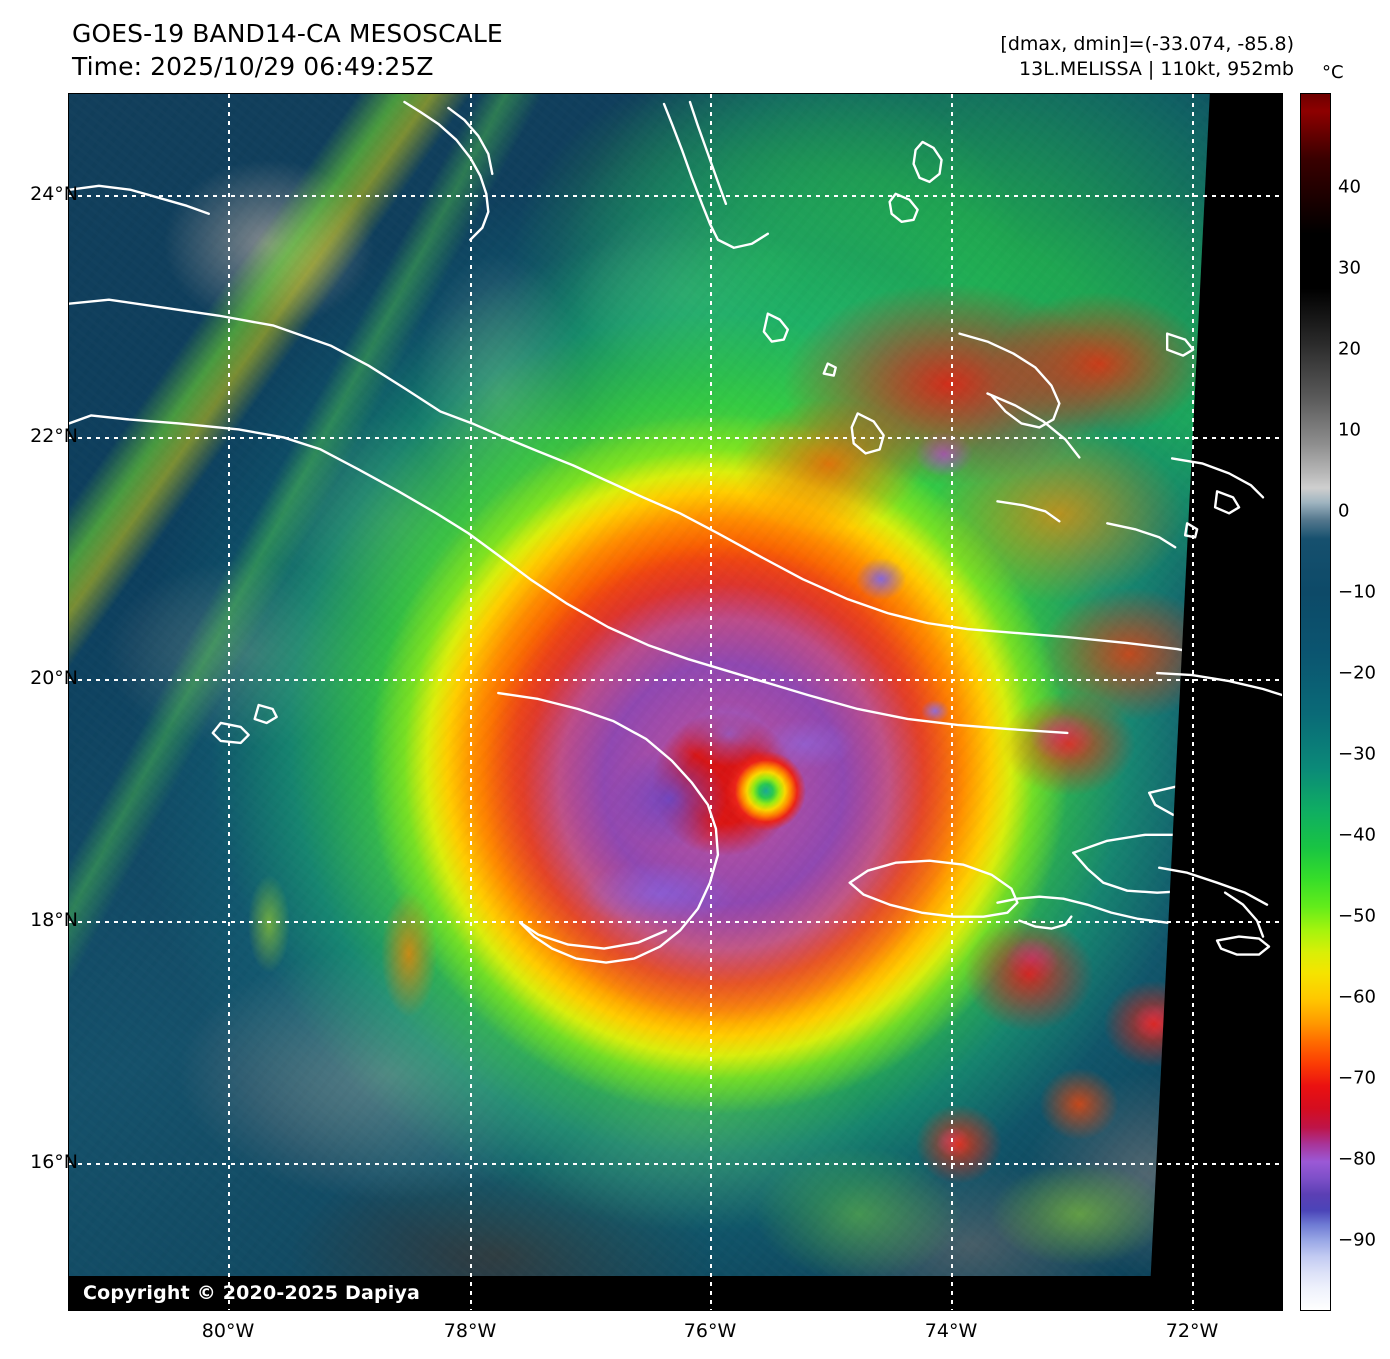  What do you see at coordinates (54, 920) in the screenshot?
I see `lat-tick-18n: 18°N` at bounding box center [54, 920].